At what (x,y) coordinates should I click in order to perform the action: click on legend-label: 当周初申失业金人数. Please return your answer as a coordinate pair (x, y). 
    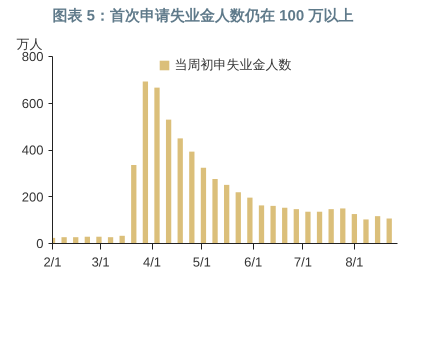
    Looking at the image, I should click on (233, 65).